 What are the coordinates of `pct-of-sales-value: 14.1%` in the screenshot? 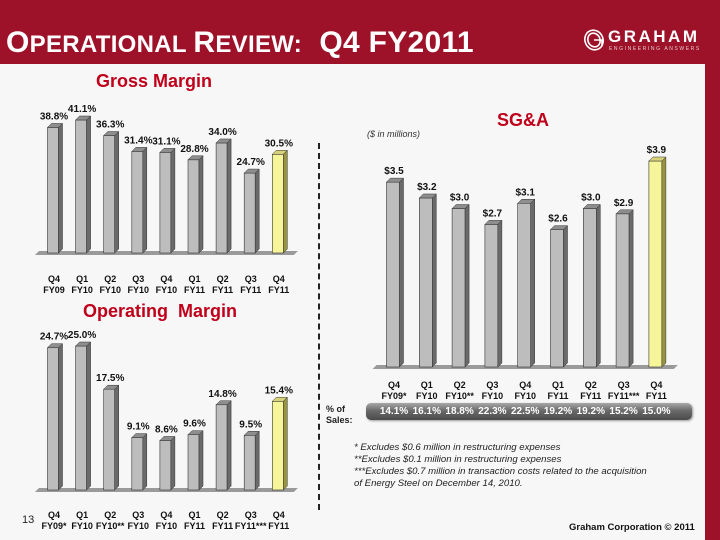 It's located at (394, 411).